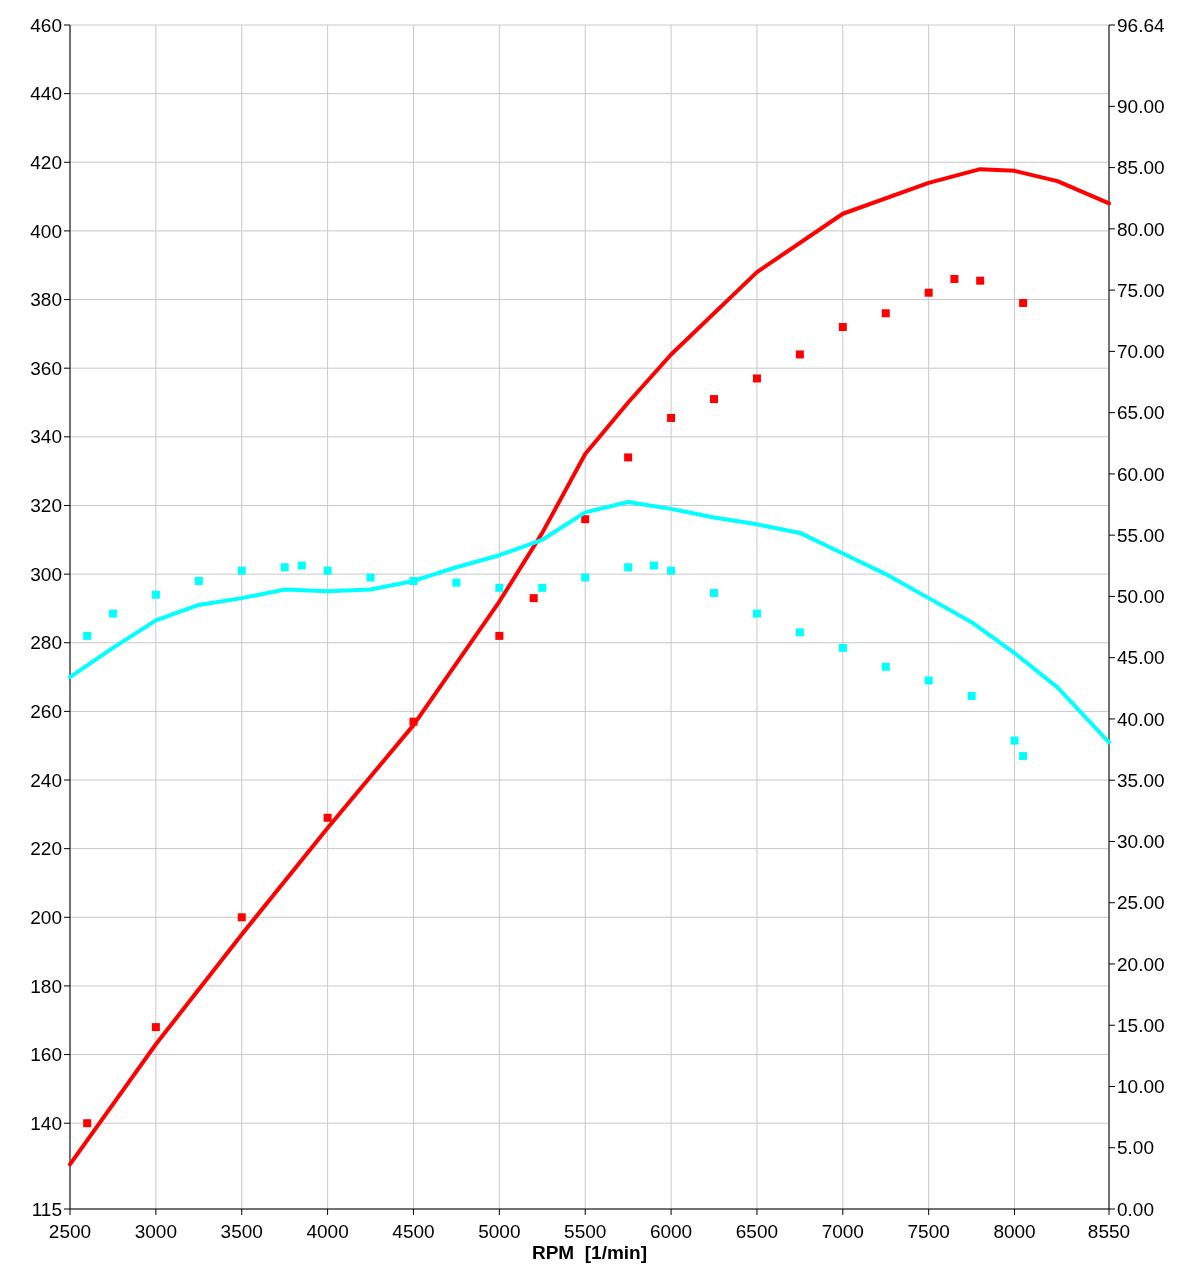  What do you see at coordinates (1141, 535) in the screenshot?
I see `y2-tick-label: 55.00` at bounding box center [1141, 535].